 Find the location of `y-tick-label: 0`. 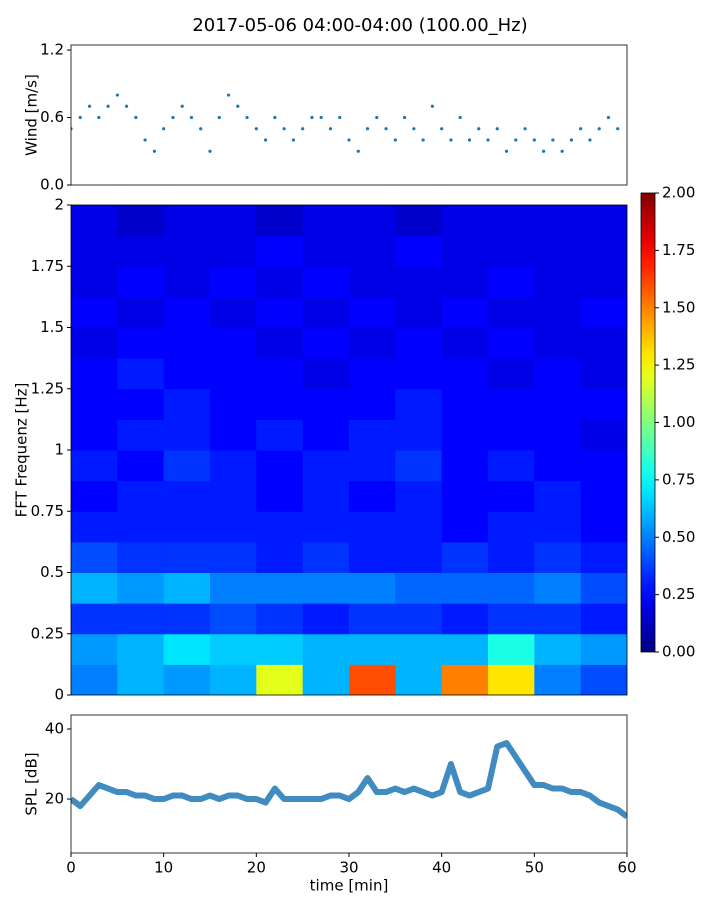

y-tick-label: 0 is located at coordinates (59, 695).